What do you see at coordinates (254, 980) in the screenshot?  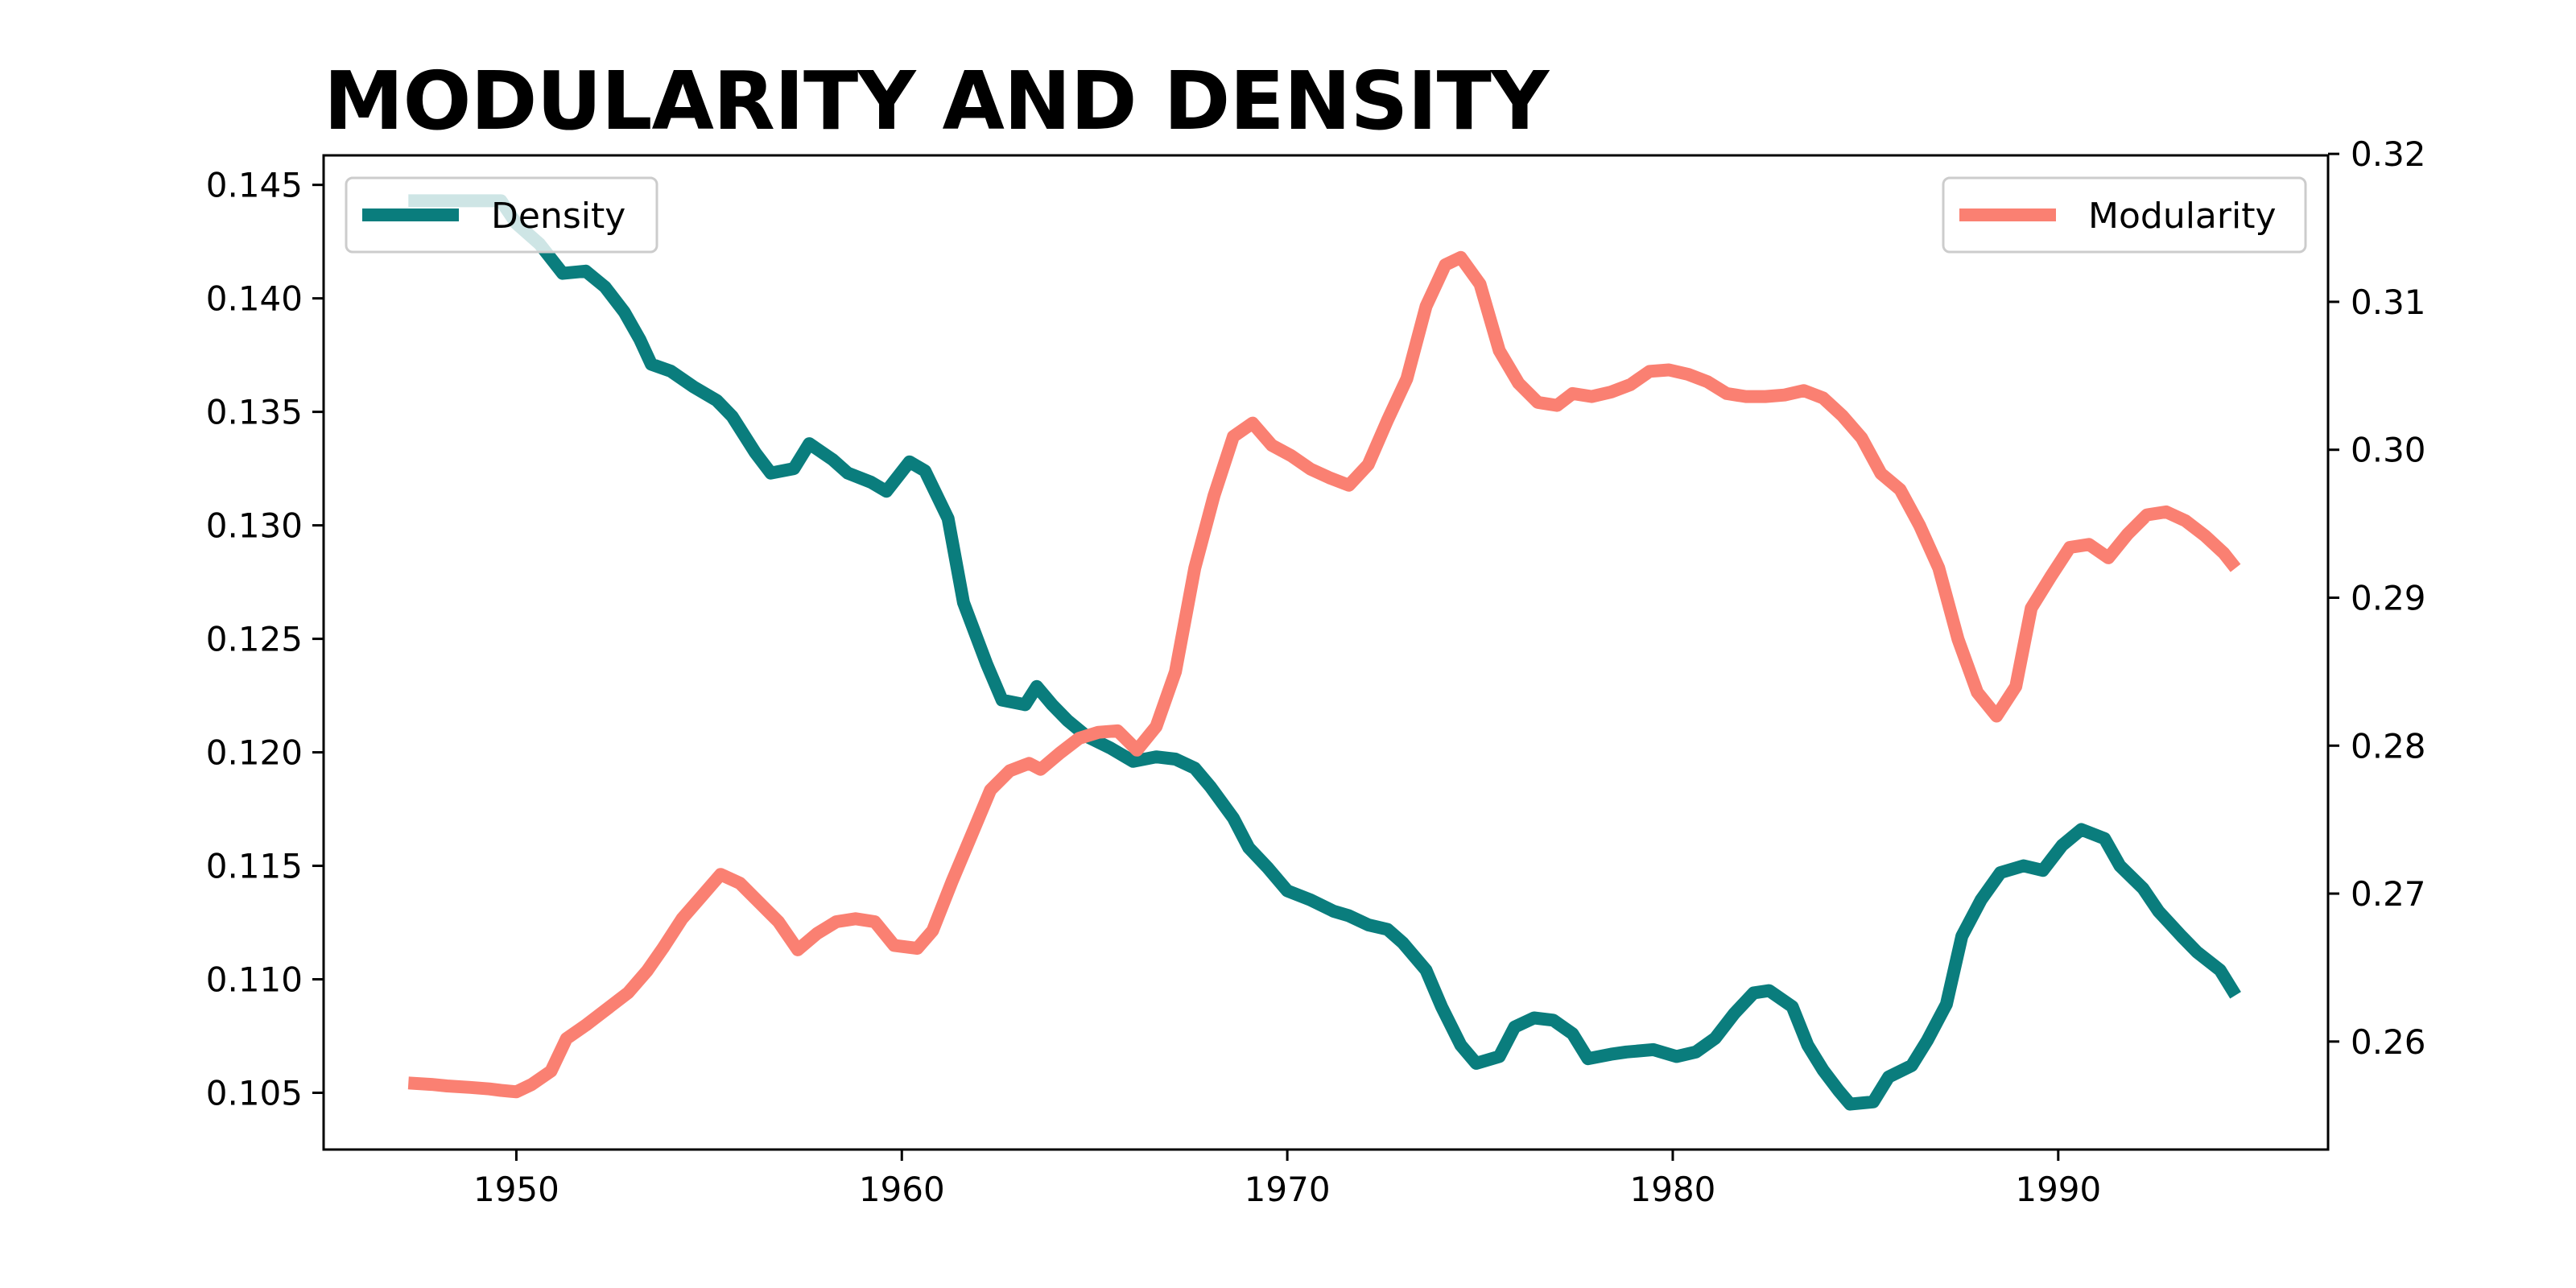 I see `y-left-tick-label: 0.110` at bounding box center [254, 980].